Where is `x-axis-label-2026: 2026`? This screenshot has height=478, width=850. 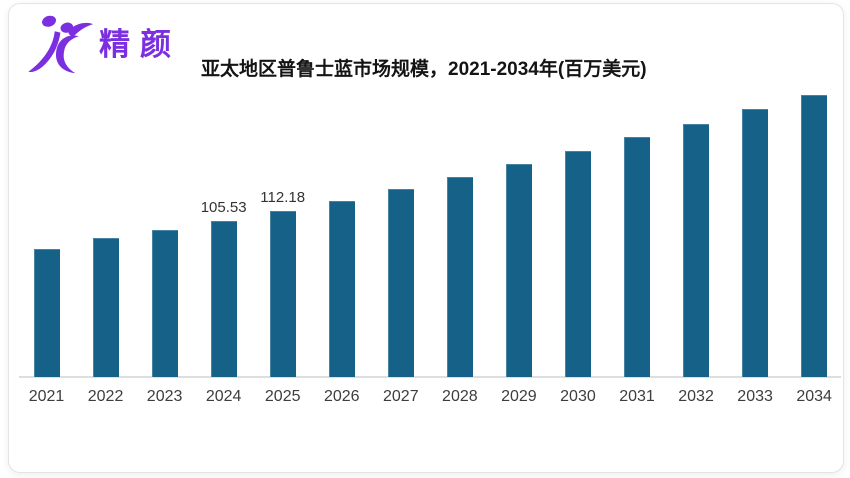
x-axis-label-2026: 2026 is located at coordinates (341, 396).